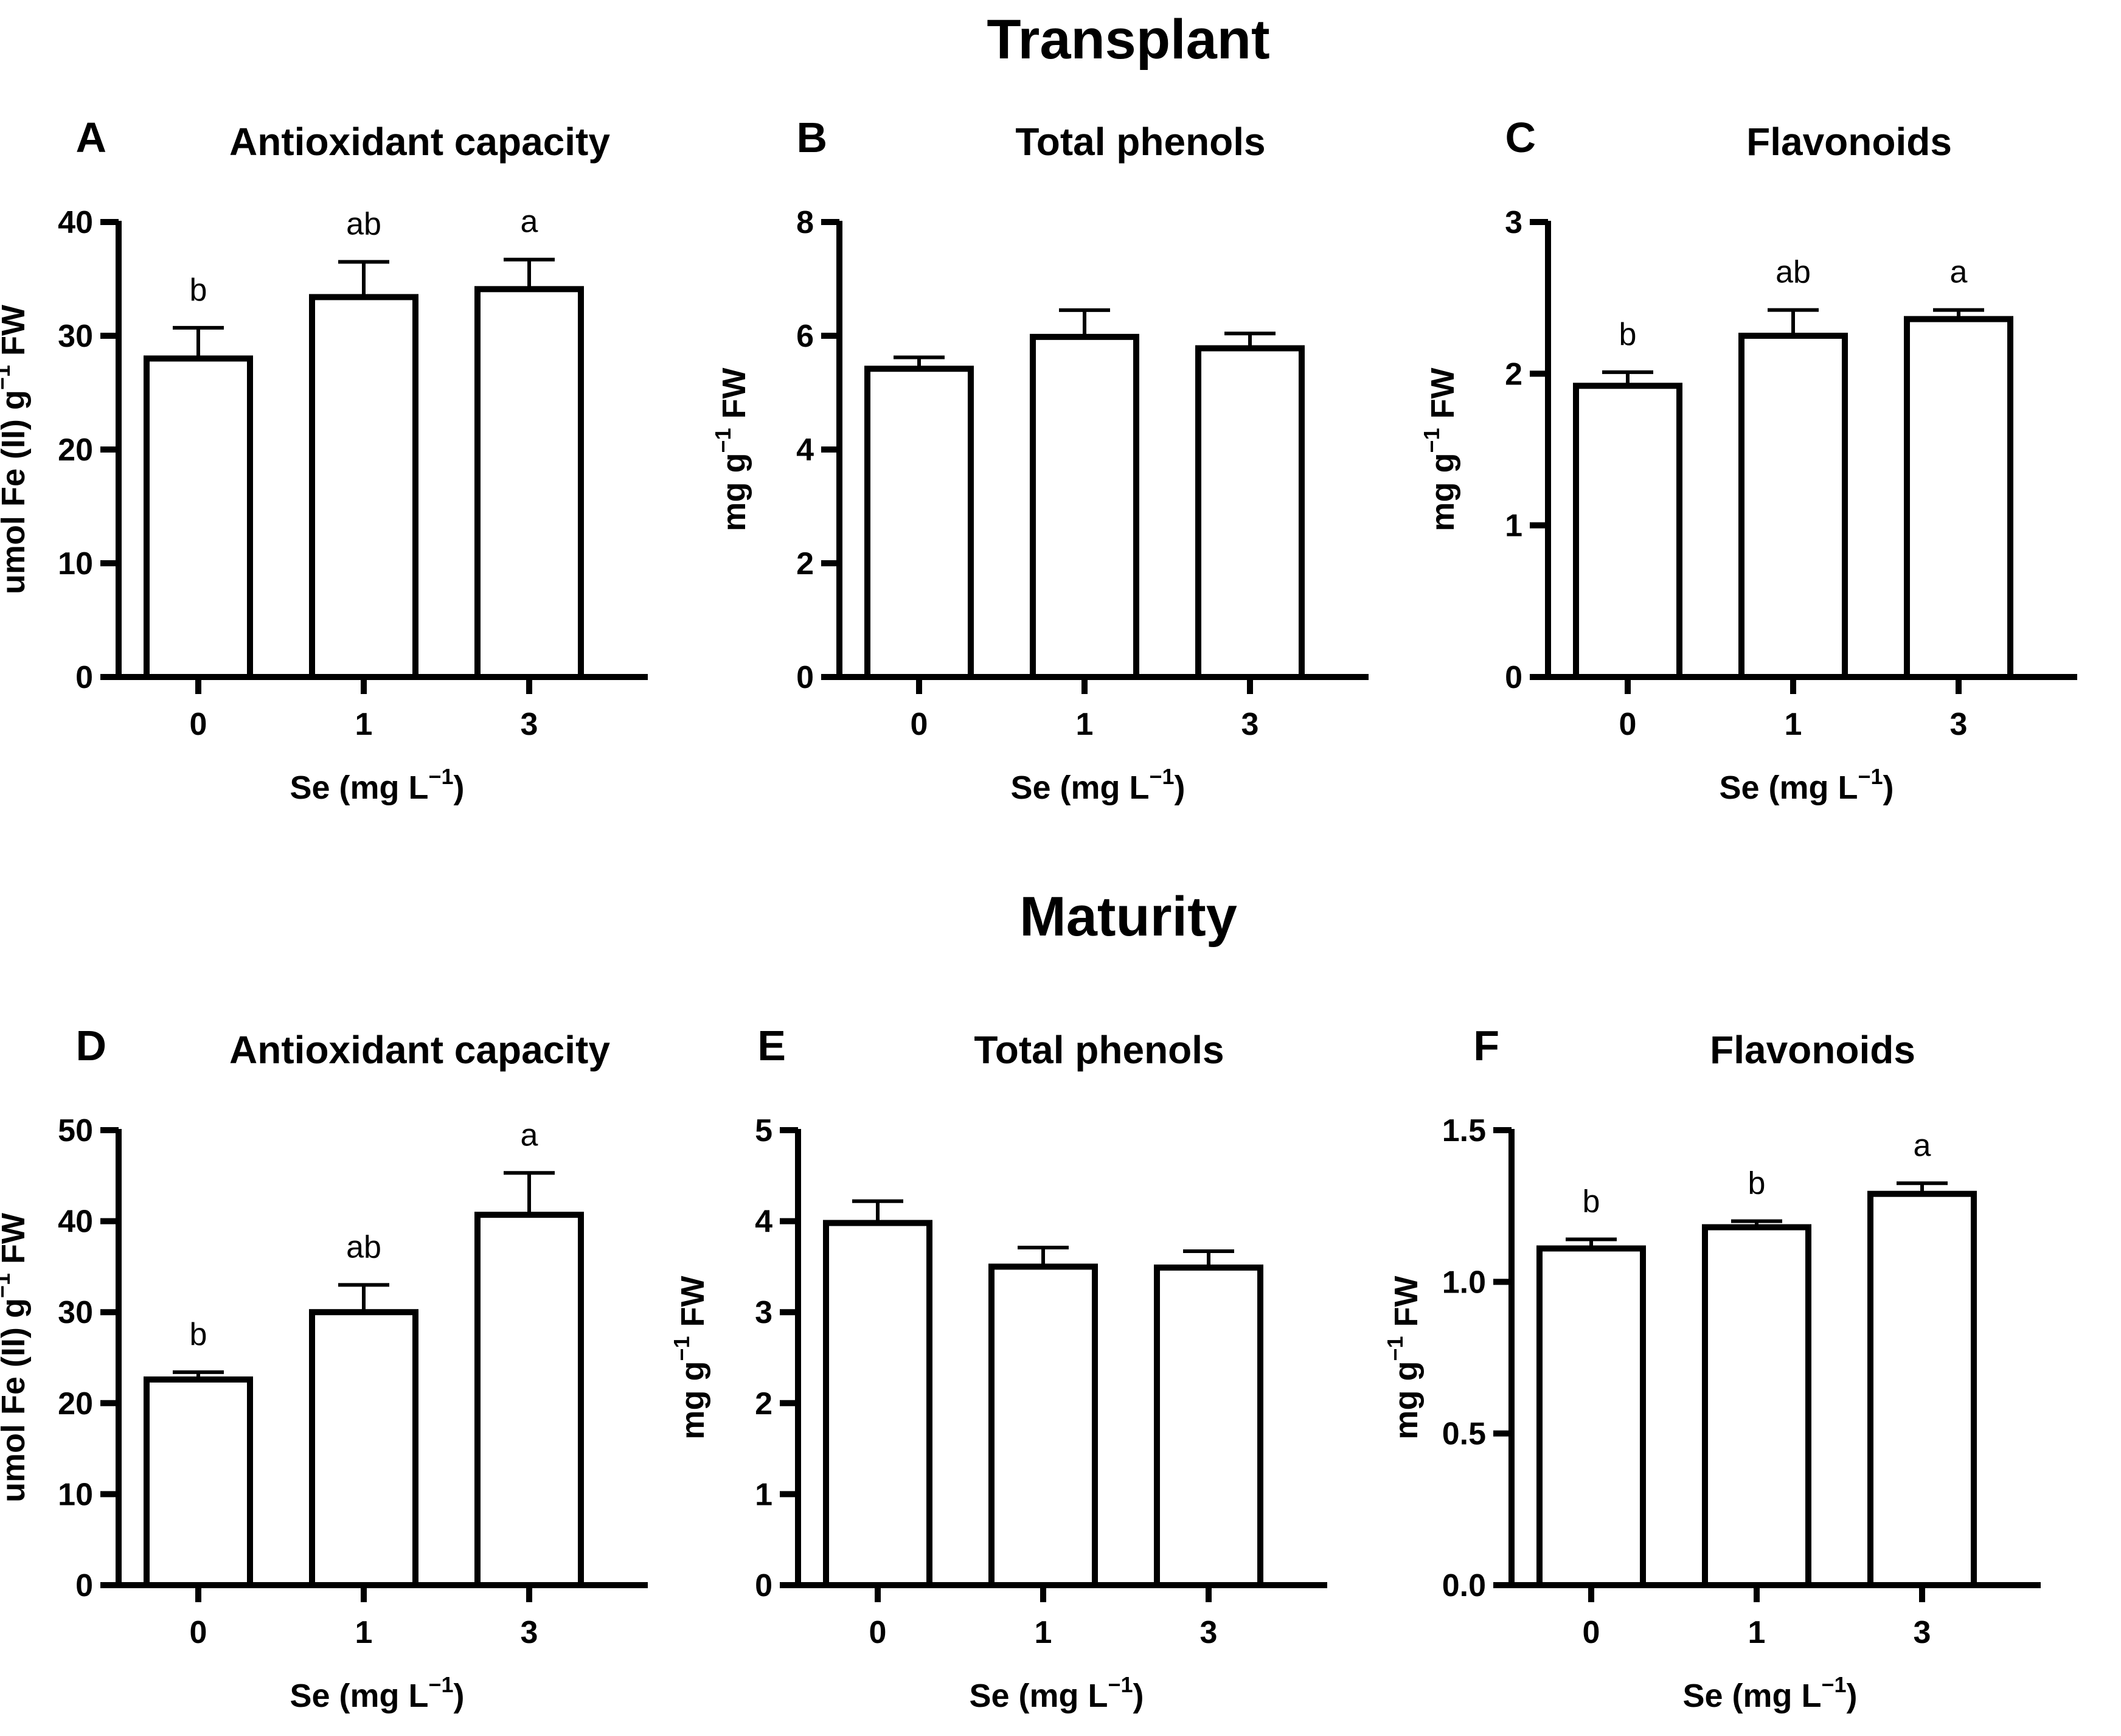 The width and height of the screenshot is (2121, 1736). Describe the element at coordinates (420, 142) in the screenshot. I see `panel-title: Antioxidant capacity` at that location.